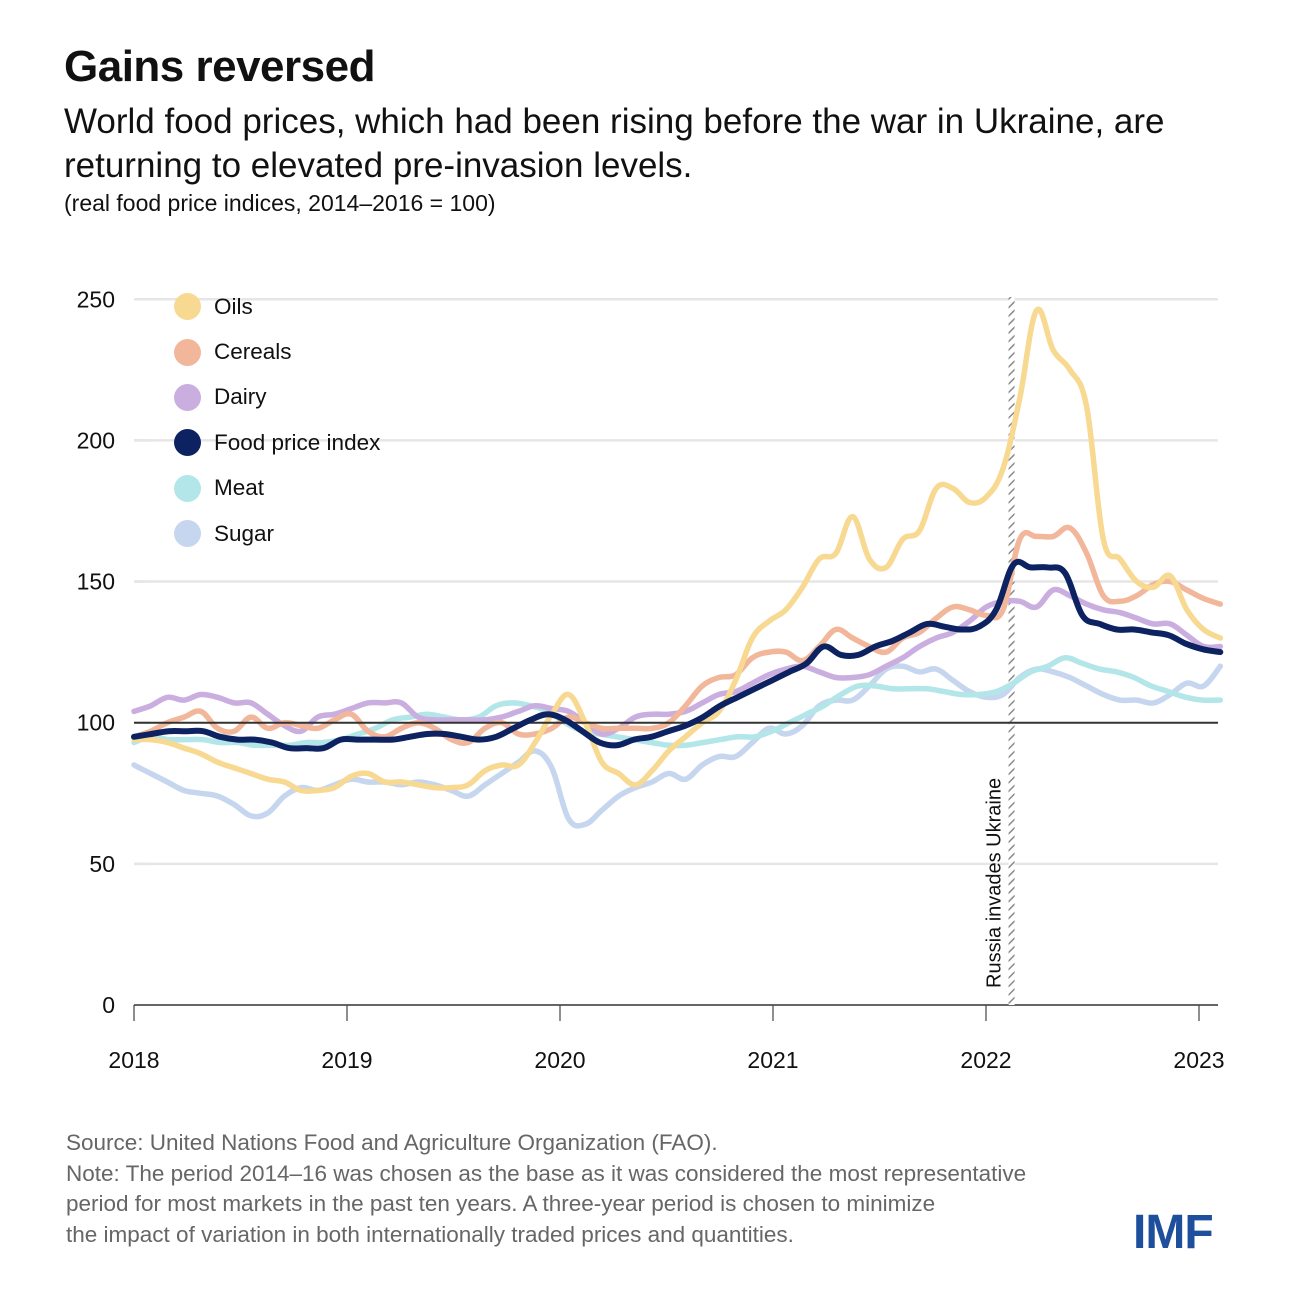 This screenshot has height=1300, width=1300. I want to click on legend-label: Food price index, so click(297, 442).